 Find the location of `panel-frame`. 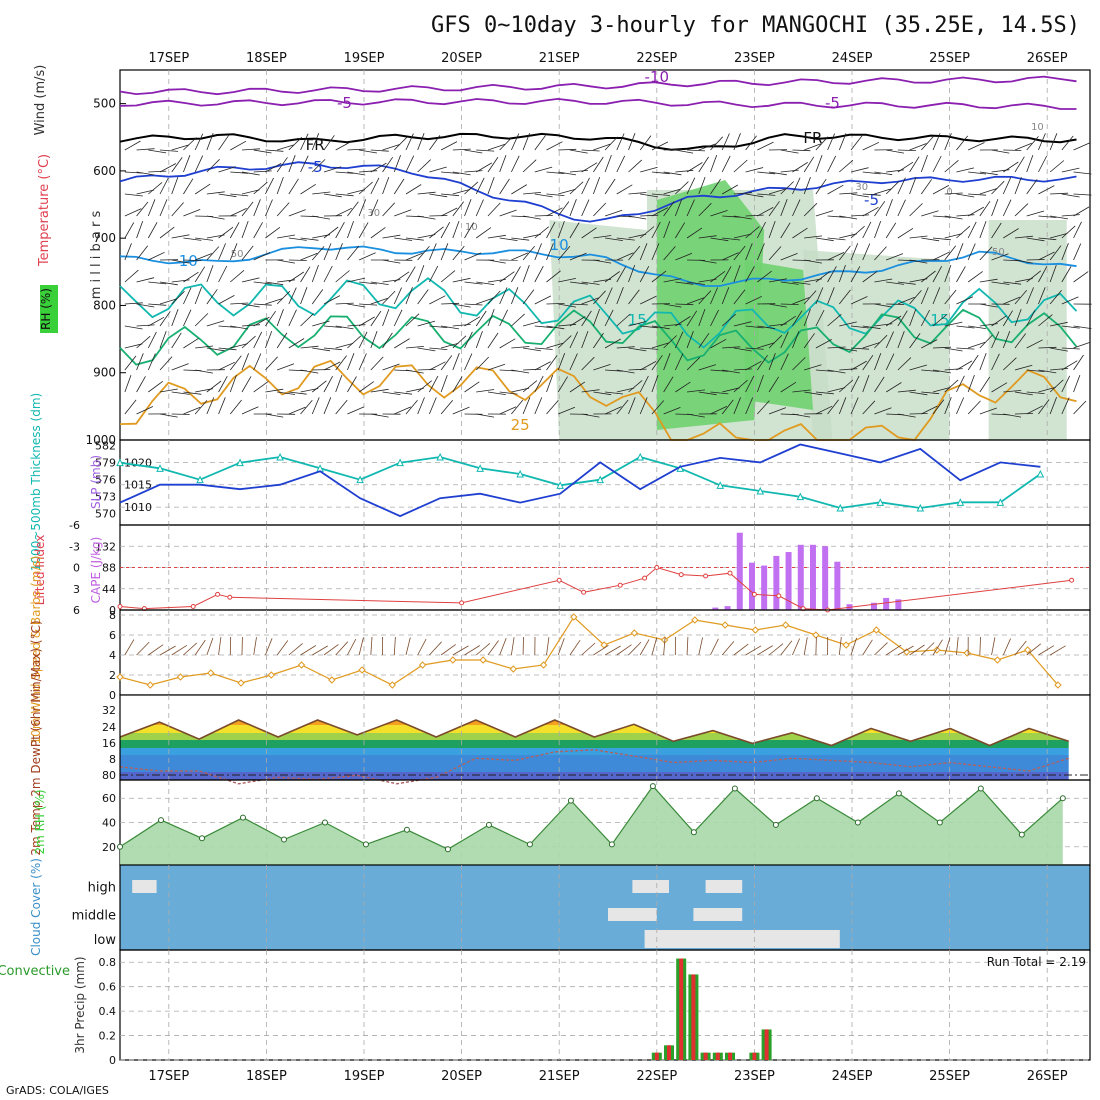

panel-frame is located at coordinates (605, 652).